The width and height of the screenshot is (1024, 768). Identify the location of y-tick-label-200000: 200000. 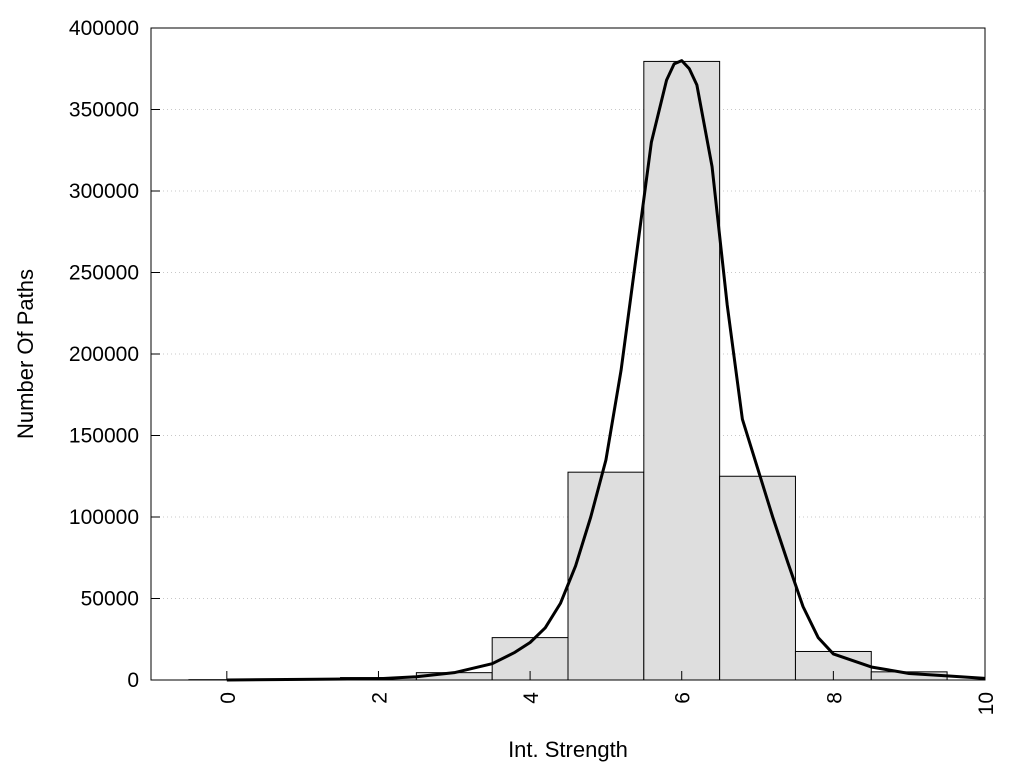
(104, 354).